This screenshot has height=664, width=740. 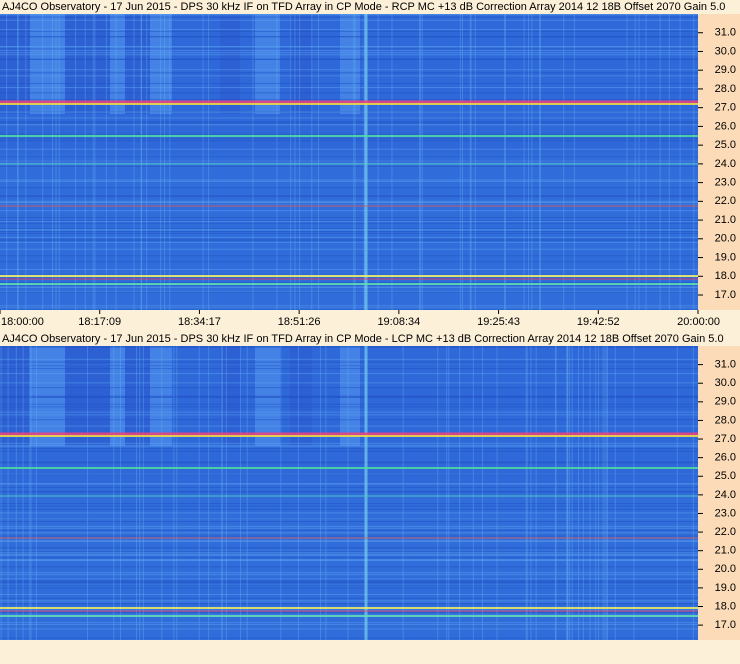 What do you see at coordinates (199, 322) in the screenshot?
I see `x-tick-label: 18:34:17` at bounding box center [199, 322].